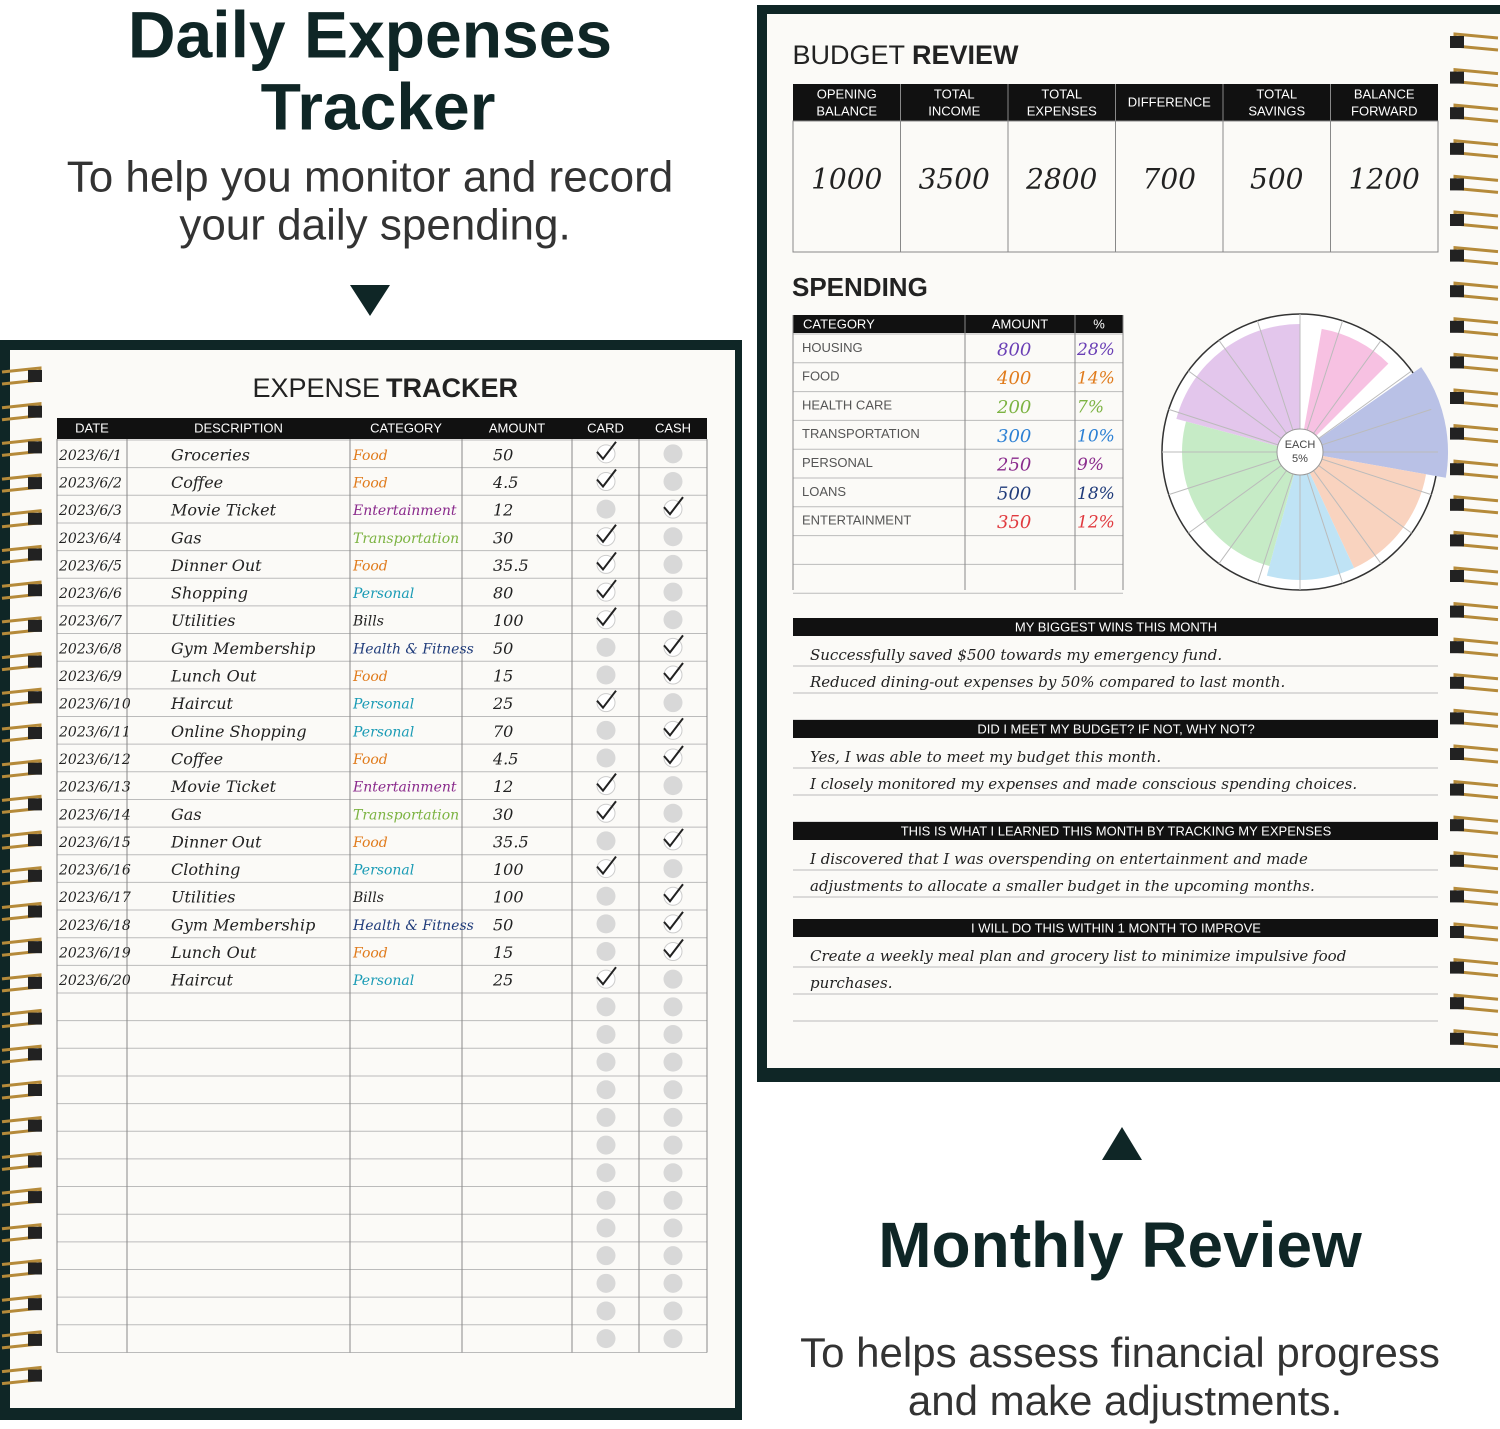 This screenshot has height=1429, width=1500. I want to click on wheel-sector, so click(1241, 493).